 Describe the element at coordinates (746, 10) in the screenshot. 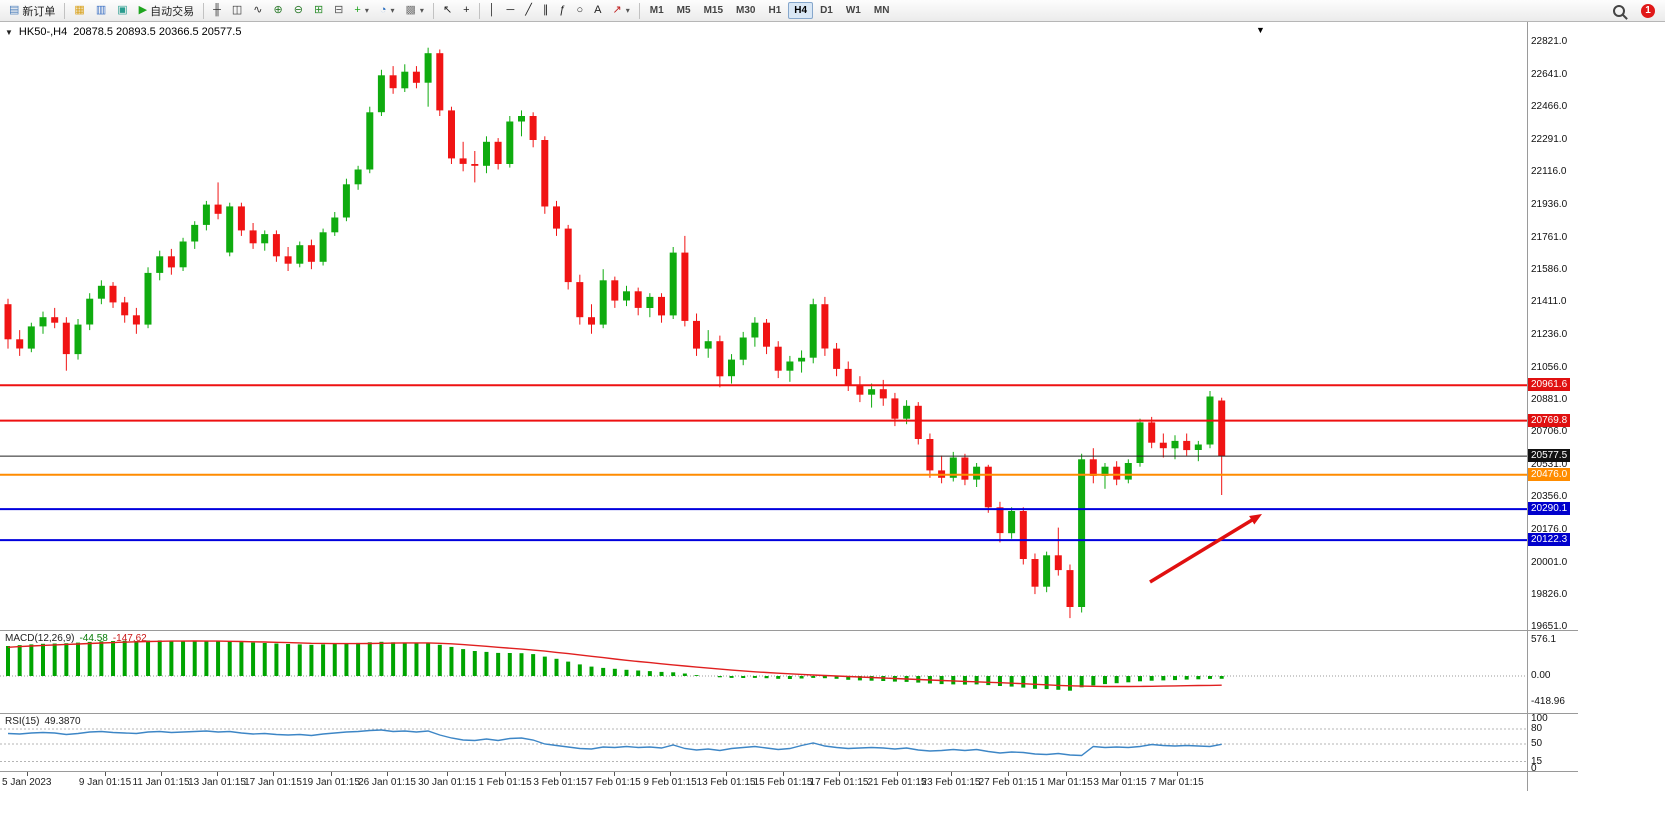

I see `timeframe-button-m30: M30` at that location.